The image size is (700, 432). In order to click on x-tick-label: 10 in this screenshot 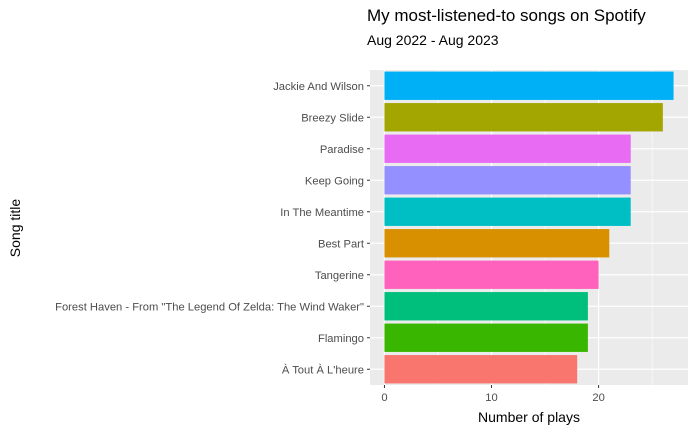, I will do `click(491, 398)`.